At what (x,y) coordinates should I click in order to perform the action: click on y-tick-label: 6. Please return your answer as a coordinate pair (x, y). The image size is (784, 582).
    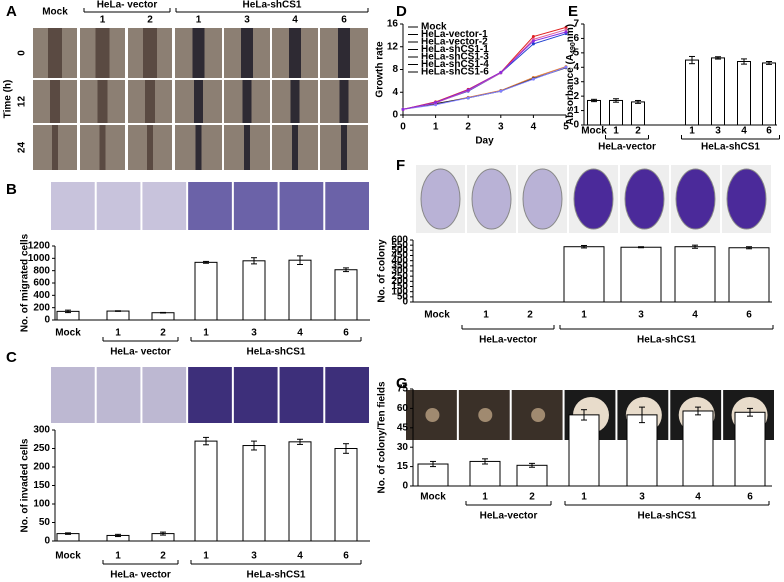
    Looking at the image, I should click on (576, 38).